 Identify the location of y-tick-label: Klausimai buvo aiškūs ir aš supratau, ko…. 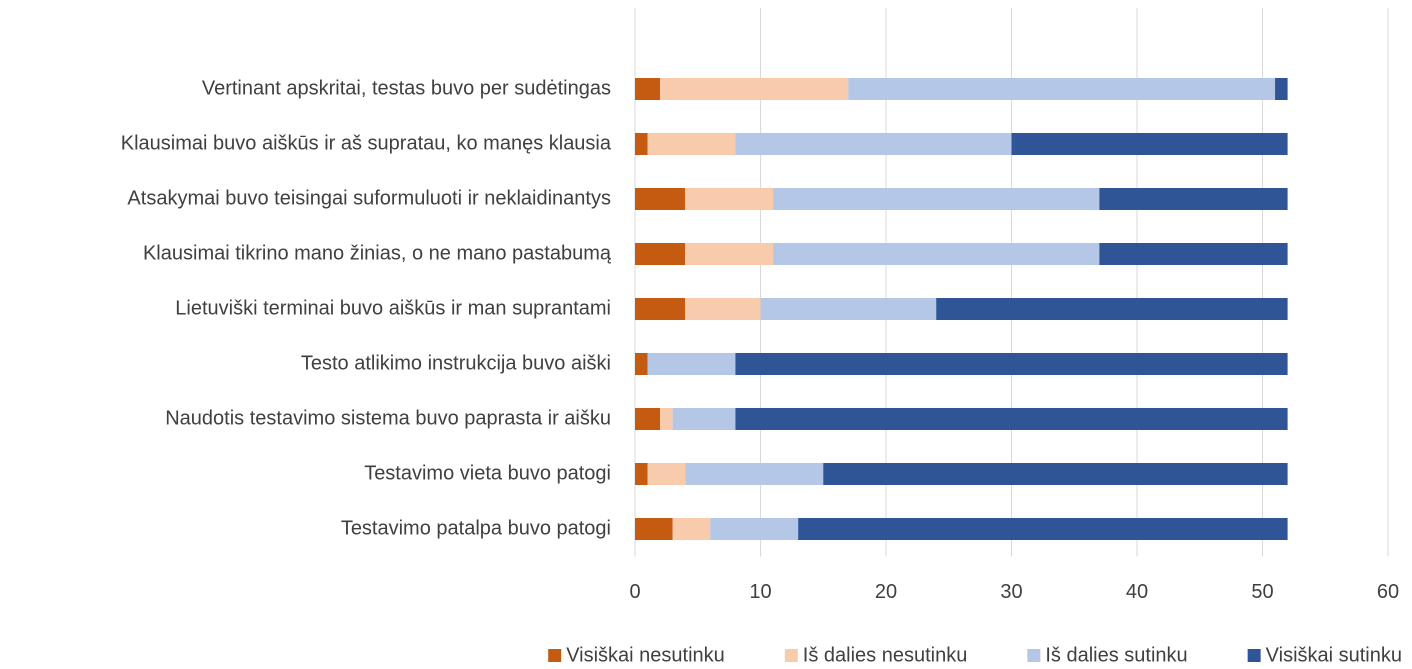
(366, 143).